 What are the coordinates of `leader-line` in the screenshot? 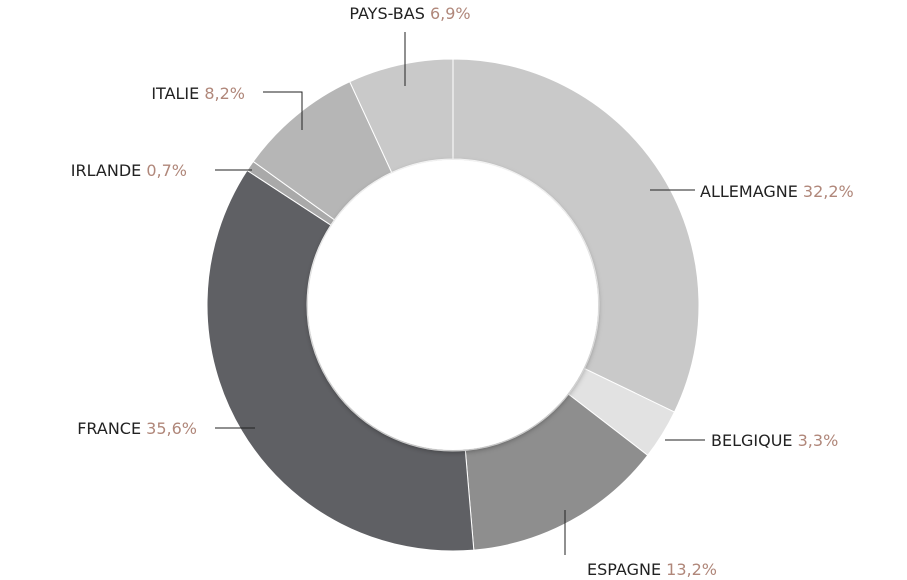 It's located at (283, 110).